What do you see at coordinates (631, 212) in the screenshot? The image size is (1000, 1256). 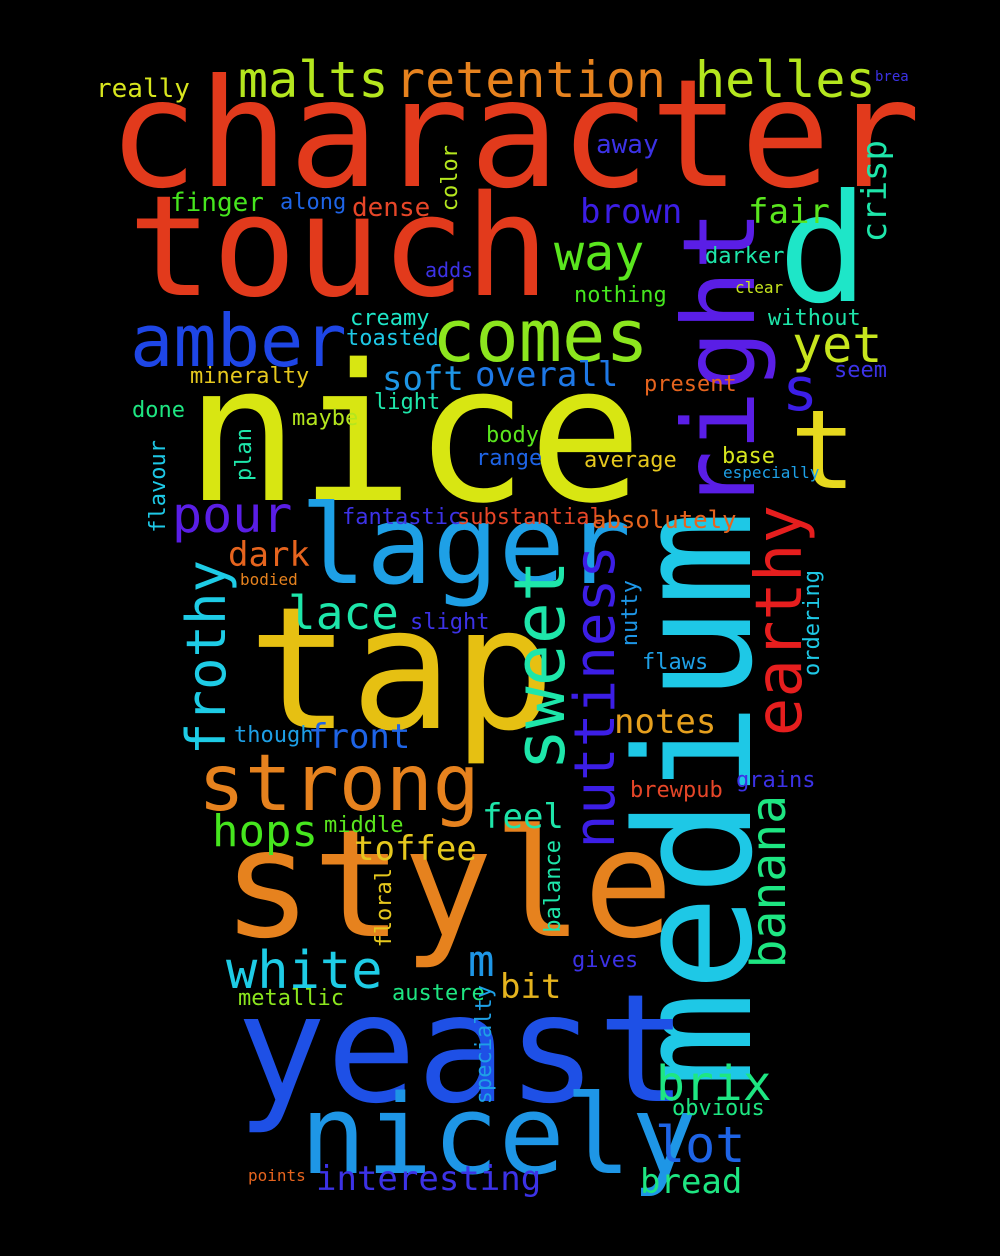 I see `word-brown: brown` at bounding box center [631, 212].